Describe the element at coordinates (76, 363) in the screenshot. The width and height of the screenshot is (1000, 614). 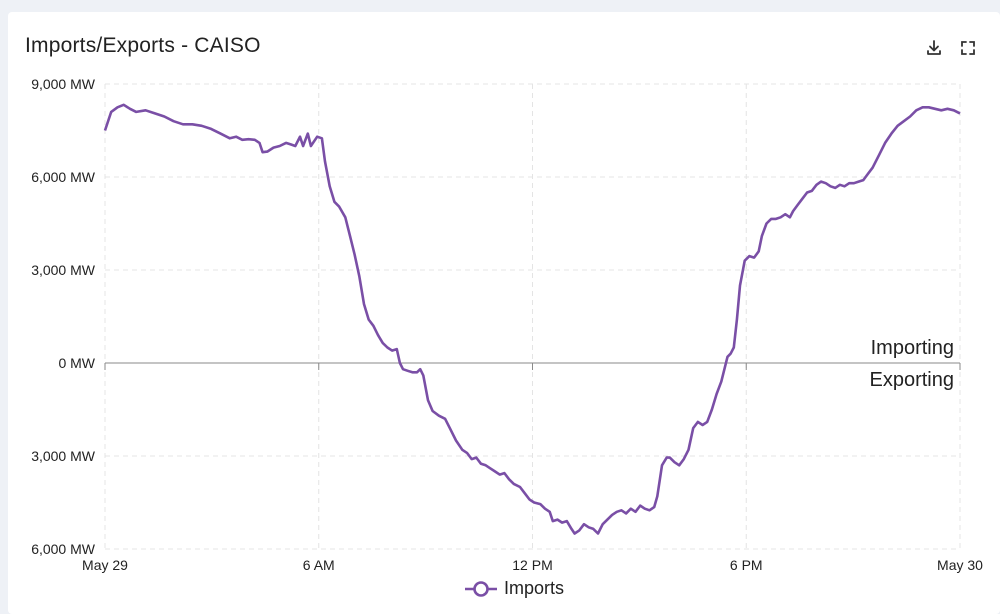
I see `y-tick-label: 0 MW` at that location.